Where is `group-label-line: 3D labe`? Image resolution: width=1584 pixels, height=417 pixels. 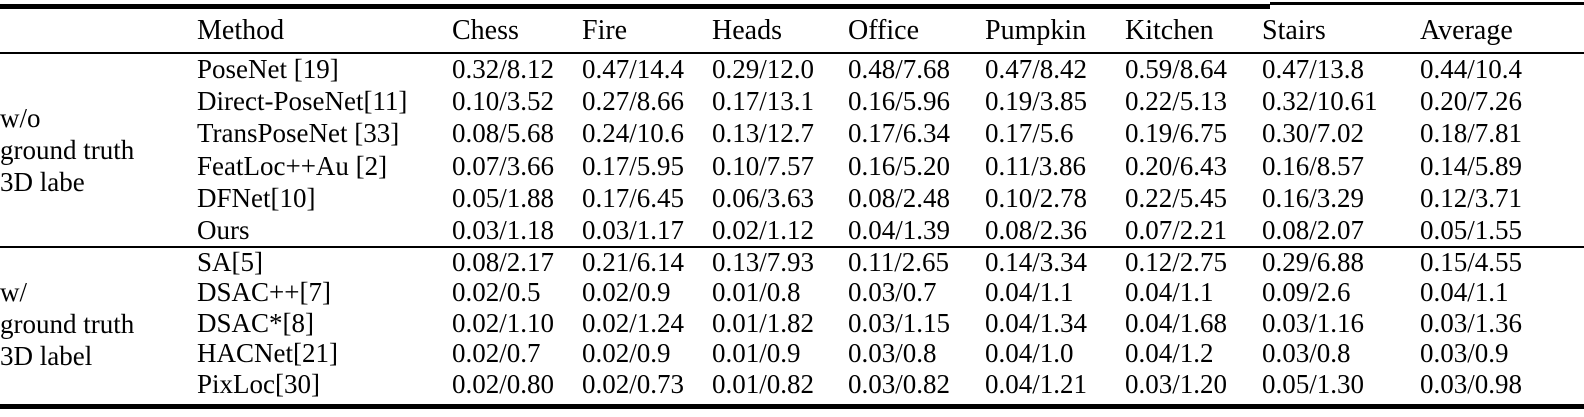 group-label-line: 3D labe is located at coordinates (42, 181).